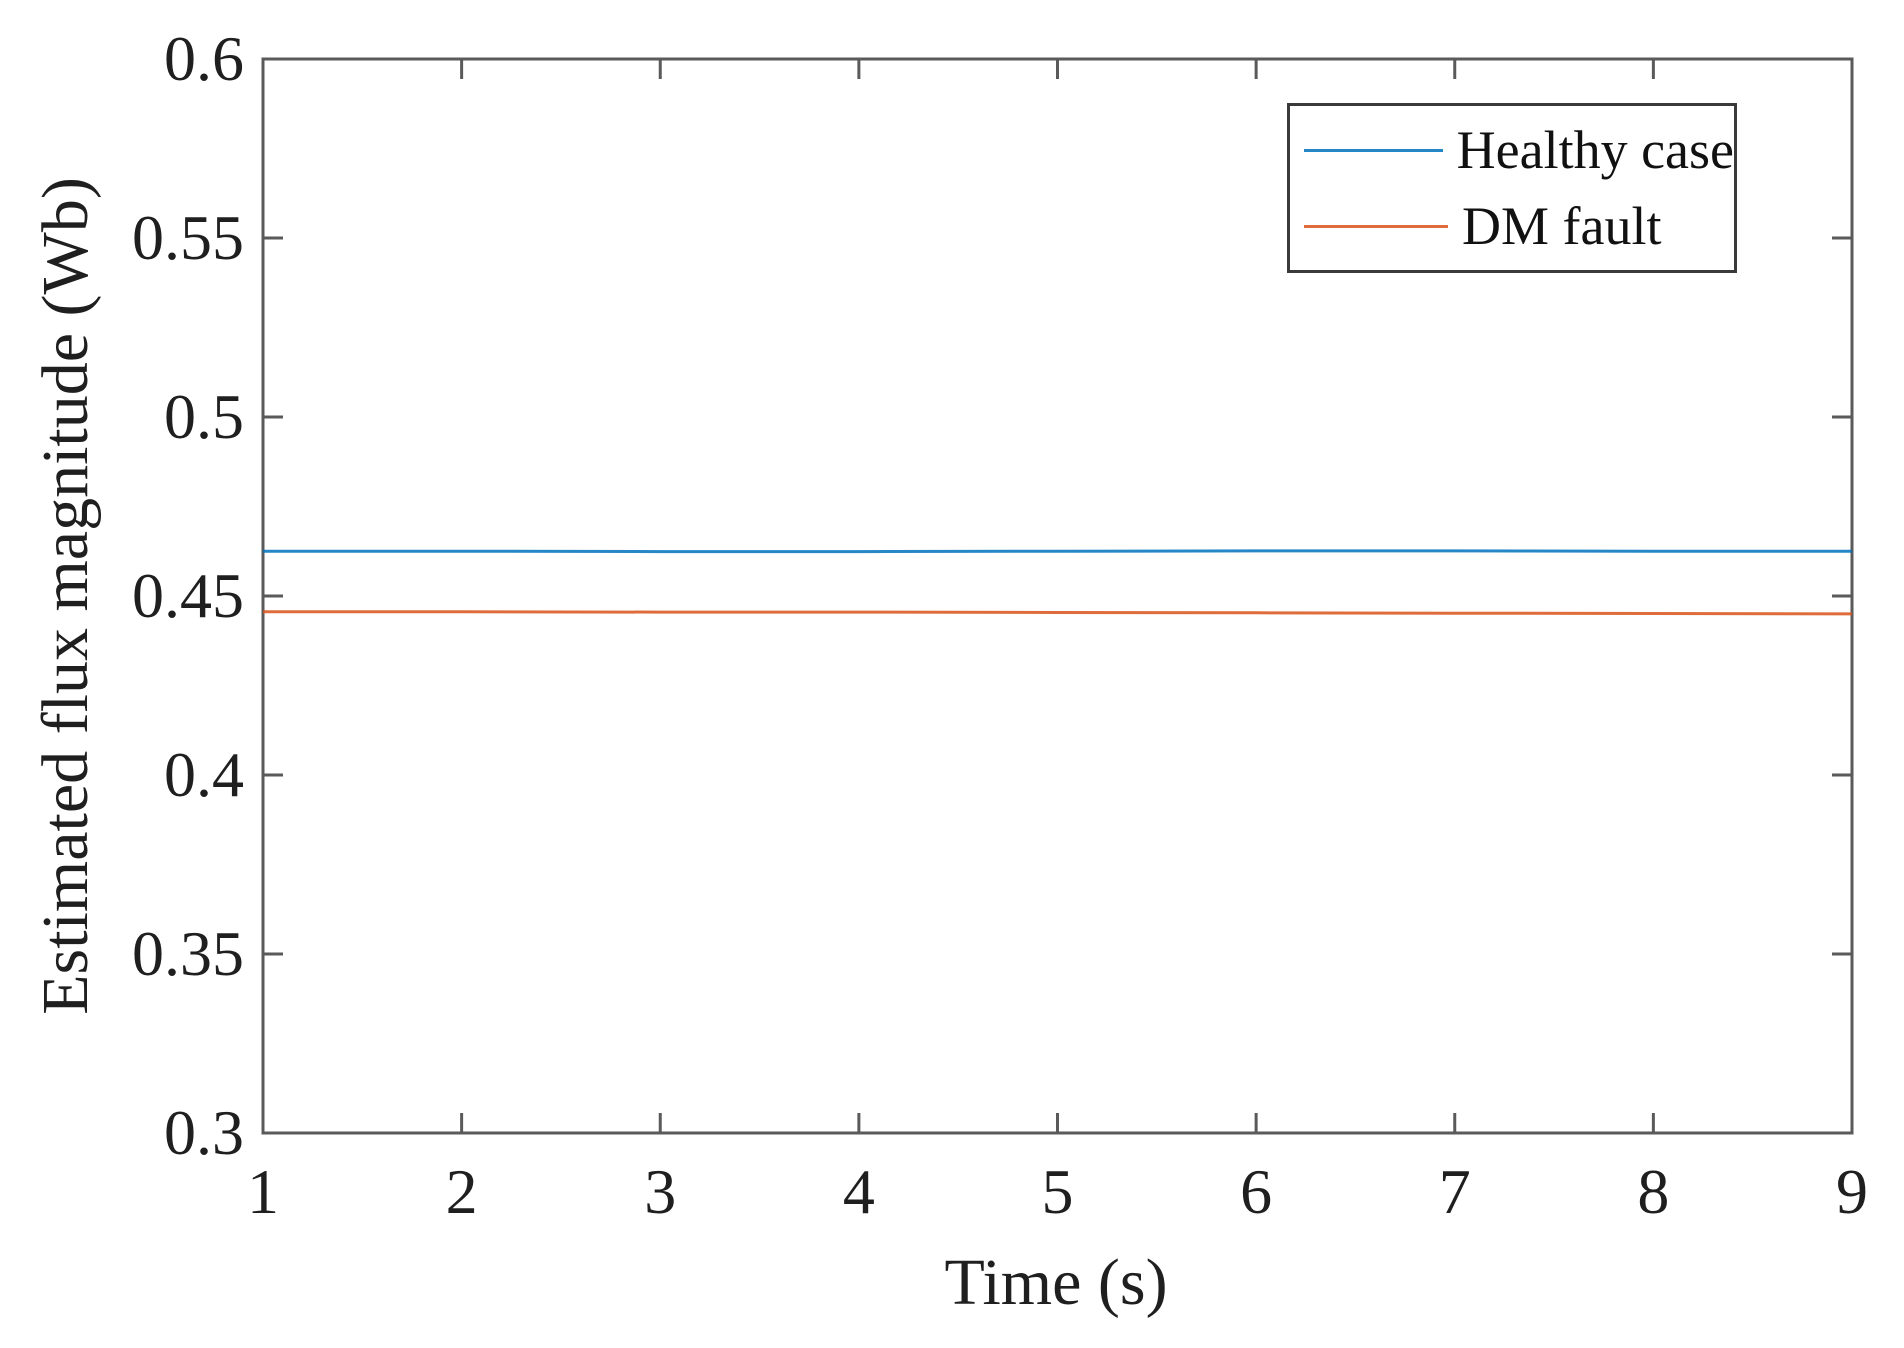  What do you see at coordinates (1373, 150) in the screenshot?
I see `legend-line-sample-healthy-case` at bounding box center [1373, 150].